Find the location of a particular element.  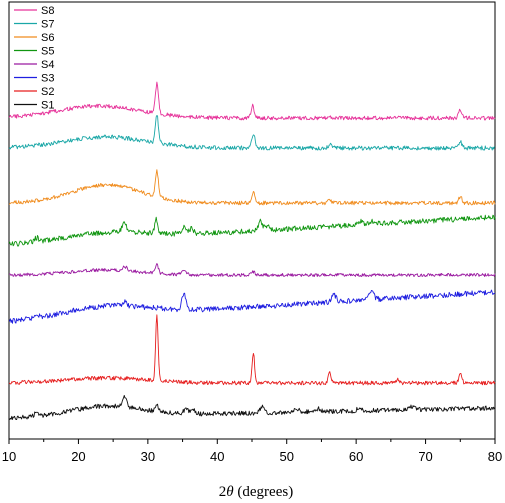

legend-label-s1: S1 is located at coordinates (47, 106).